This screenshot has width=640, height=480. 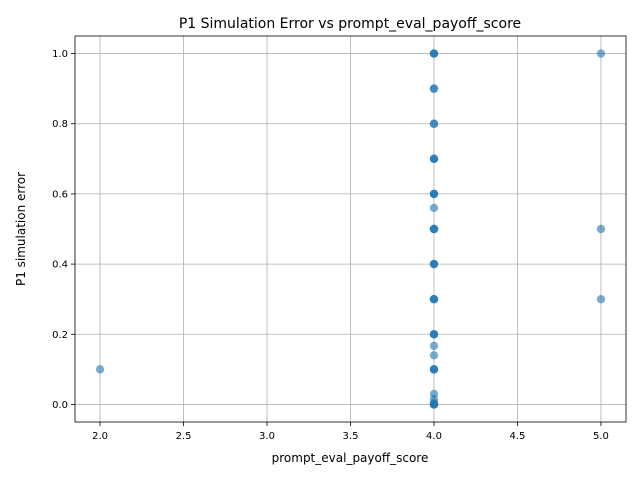 What do you see at coordinates (100, 436) in the screenshot?
I see `x-tick-label: 2.0` at bounding box center [100, 436].